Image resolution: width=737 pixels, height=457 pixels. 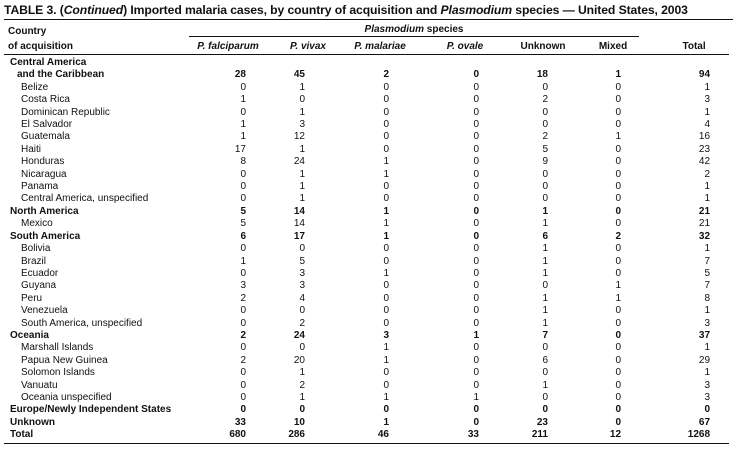 I want to click on column-header-falciparum: P. falciparum, so click(x=228, y=45).